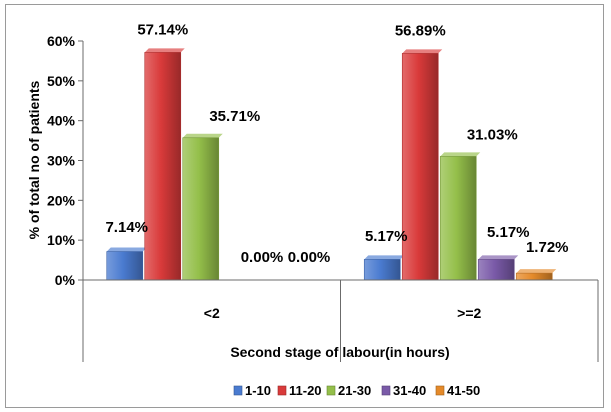  What do you see at coordinates (409, 390) in the screenshot?
I see `legend-label: 31-40` at bounding box center [409, 390].